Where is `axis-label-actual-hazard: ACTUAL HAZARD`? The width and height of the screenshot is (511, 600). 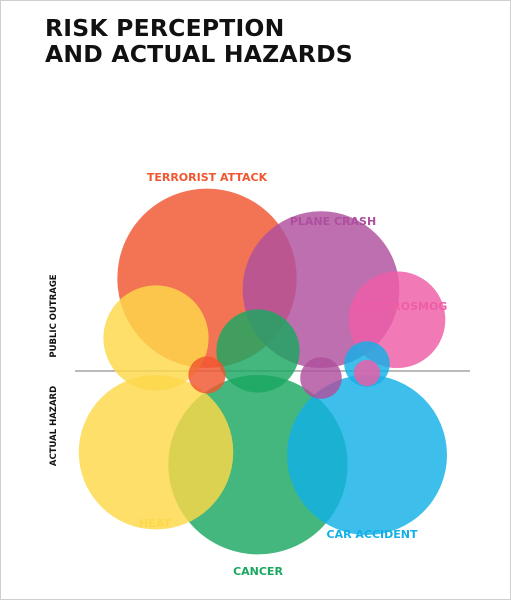
axis-label-actual-hazard: ACTUAL HAZARD is located at coordinates (54, 426).